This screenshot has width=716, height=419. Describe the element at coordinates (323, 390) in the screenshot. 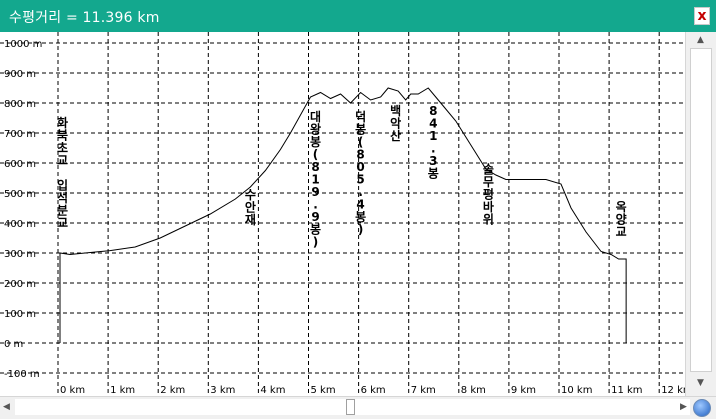

I see `x-tick-label: 5 km` at that location.